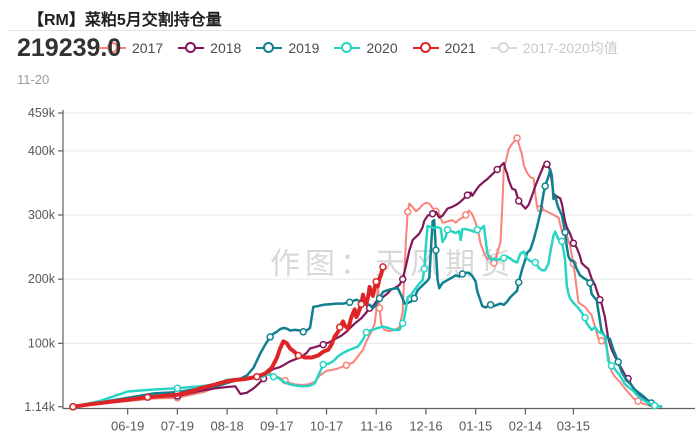 Image resolution: width=695 pixels, height=447 pixels. What do you see at coordinates (177, 426) in the screenshot?
I see `x-tick-label: 07-19` at bounding box center [177, 426].